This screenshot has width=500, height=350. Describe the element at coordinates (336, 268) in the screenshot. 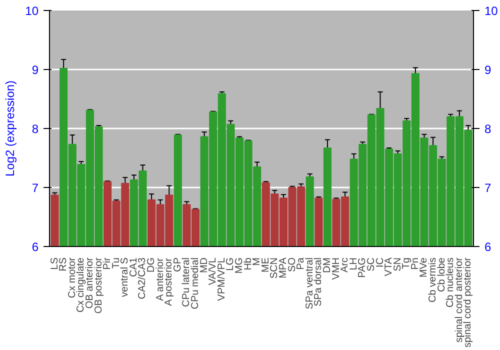

I see `x-tick-label: VMH` at that location.